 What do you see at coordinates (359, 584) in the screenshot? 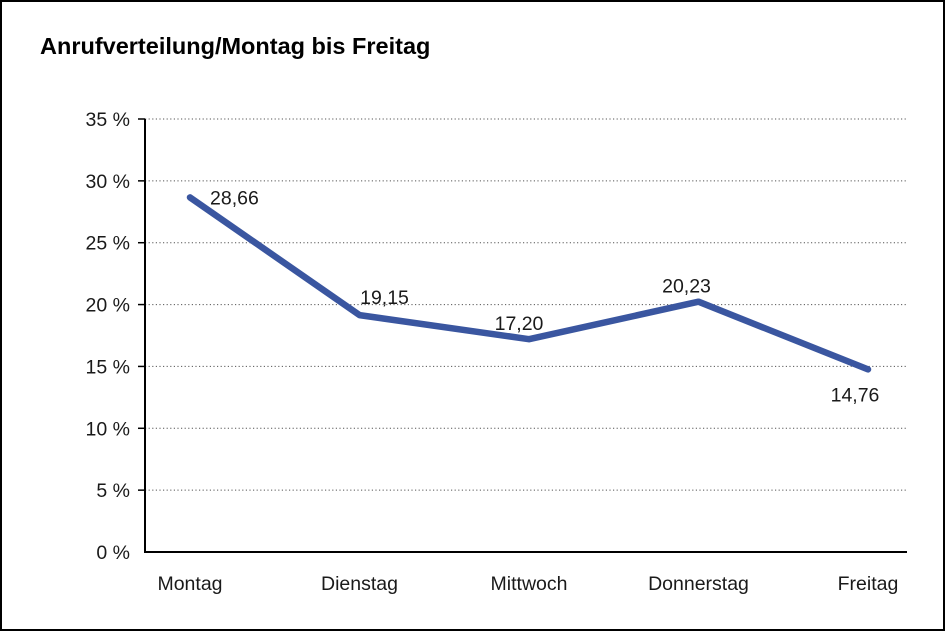
I see `x-category-label: Dienstag` at bounding box center [359, 584].